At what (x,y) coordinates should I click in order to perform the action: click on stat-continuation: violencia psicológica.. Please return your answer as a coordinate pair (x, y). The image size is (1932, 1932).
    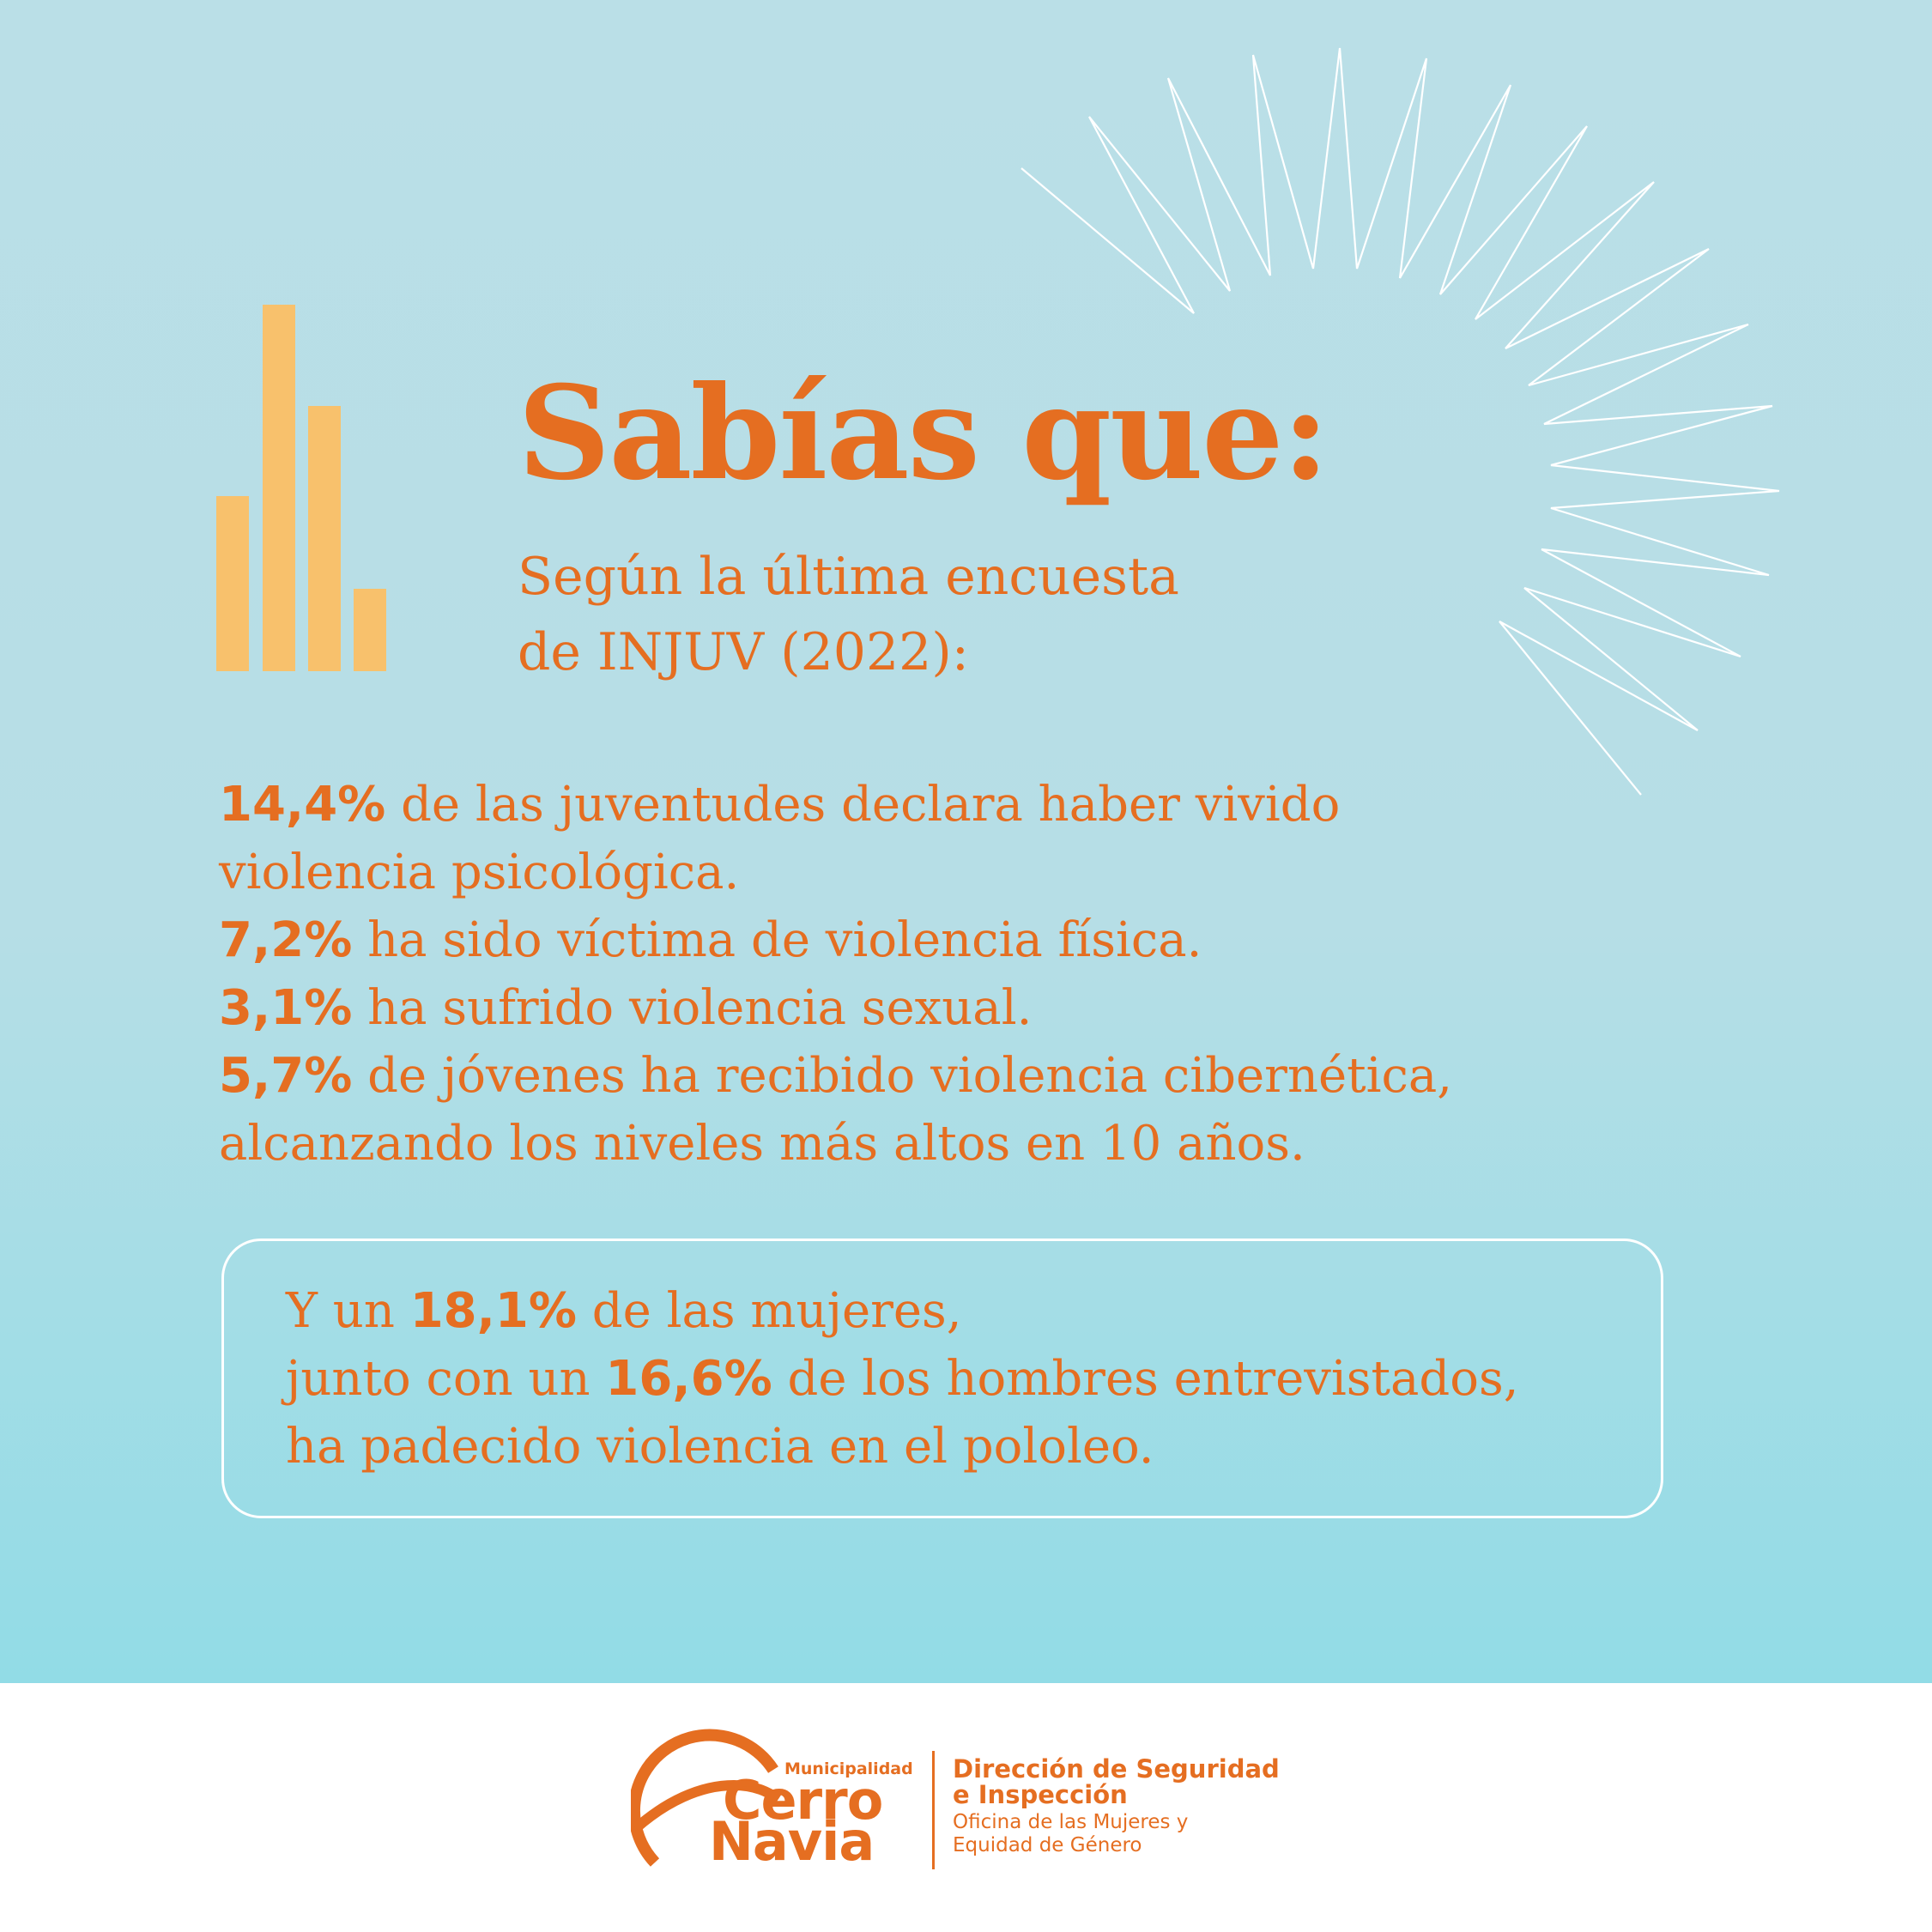
    Looking at the image, I should click on (479, 873).